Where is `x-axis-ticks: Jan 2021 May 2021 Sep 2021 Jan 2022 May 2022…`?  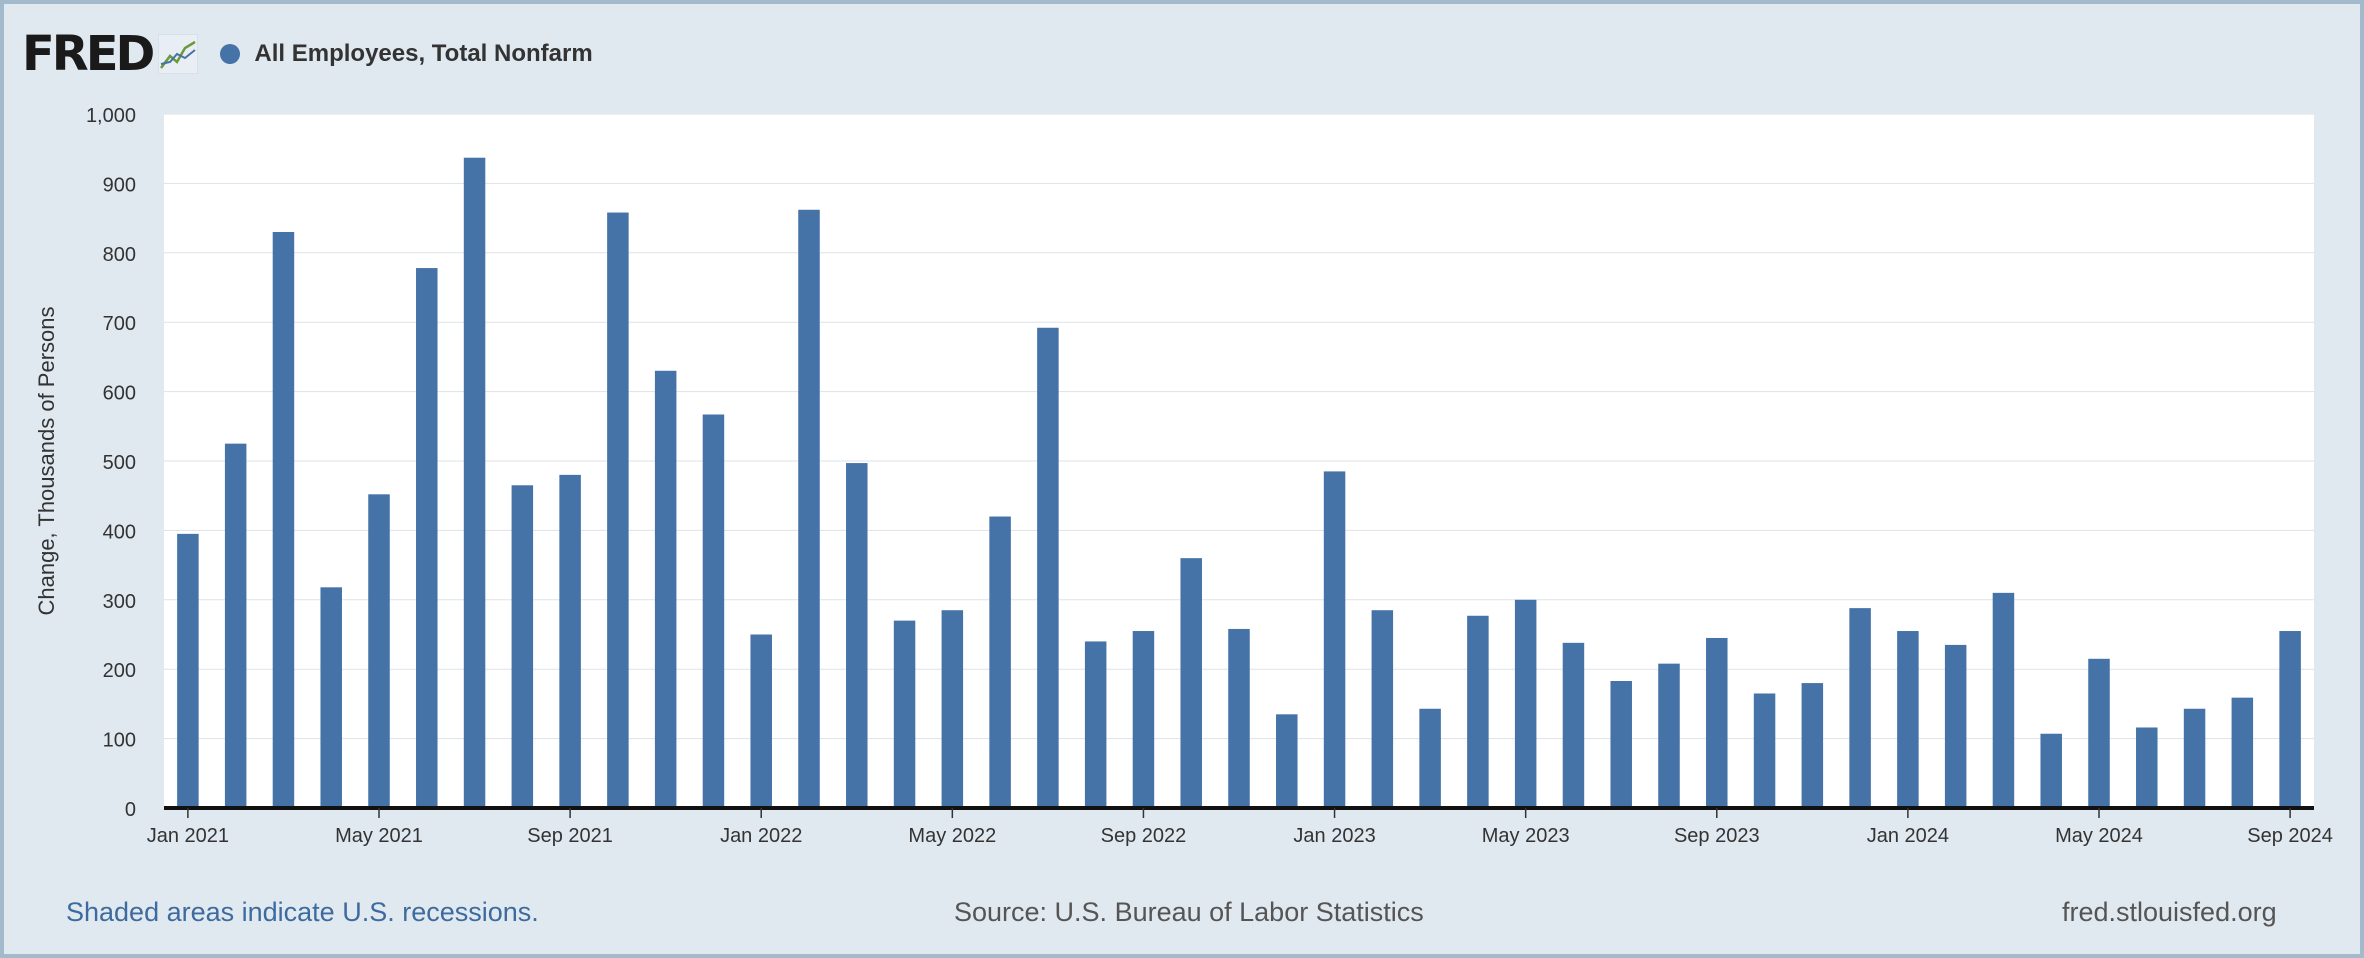
x-axis-ticks: Jan 2021 May 2021 Sep 2021 Jan 2022 May 2022… is located at coordinates (1240, 827).